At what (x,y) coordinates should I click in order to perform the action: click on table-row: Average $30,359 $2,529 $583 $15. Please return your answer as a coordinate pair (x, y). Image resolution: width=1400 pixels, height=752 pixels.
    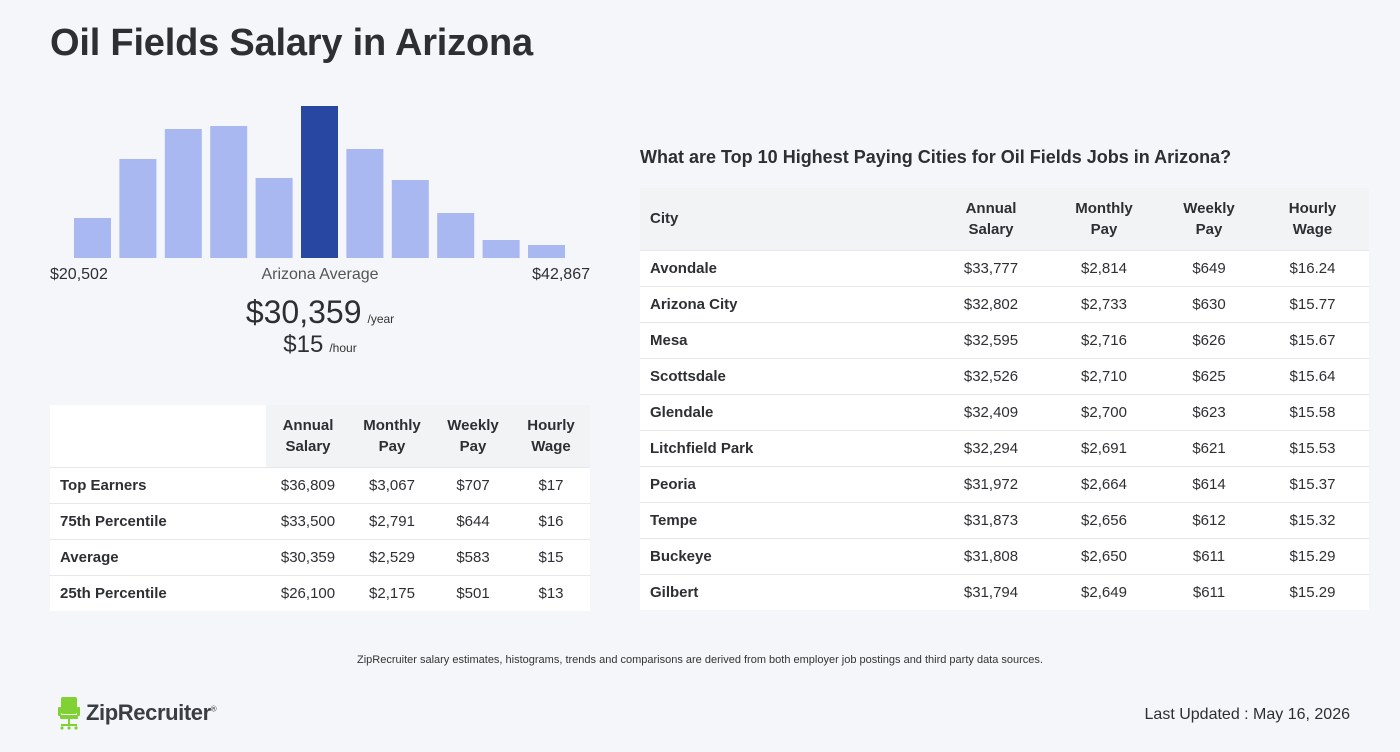
    Looking at the image, I should click on (320, 556).